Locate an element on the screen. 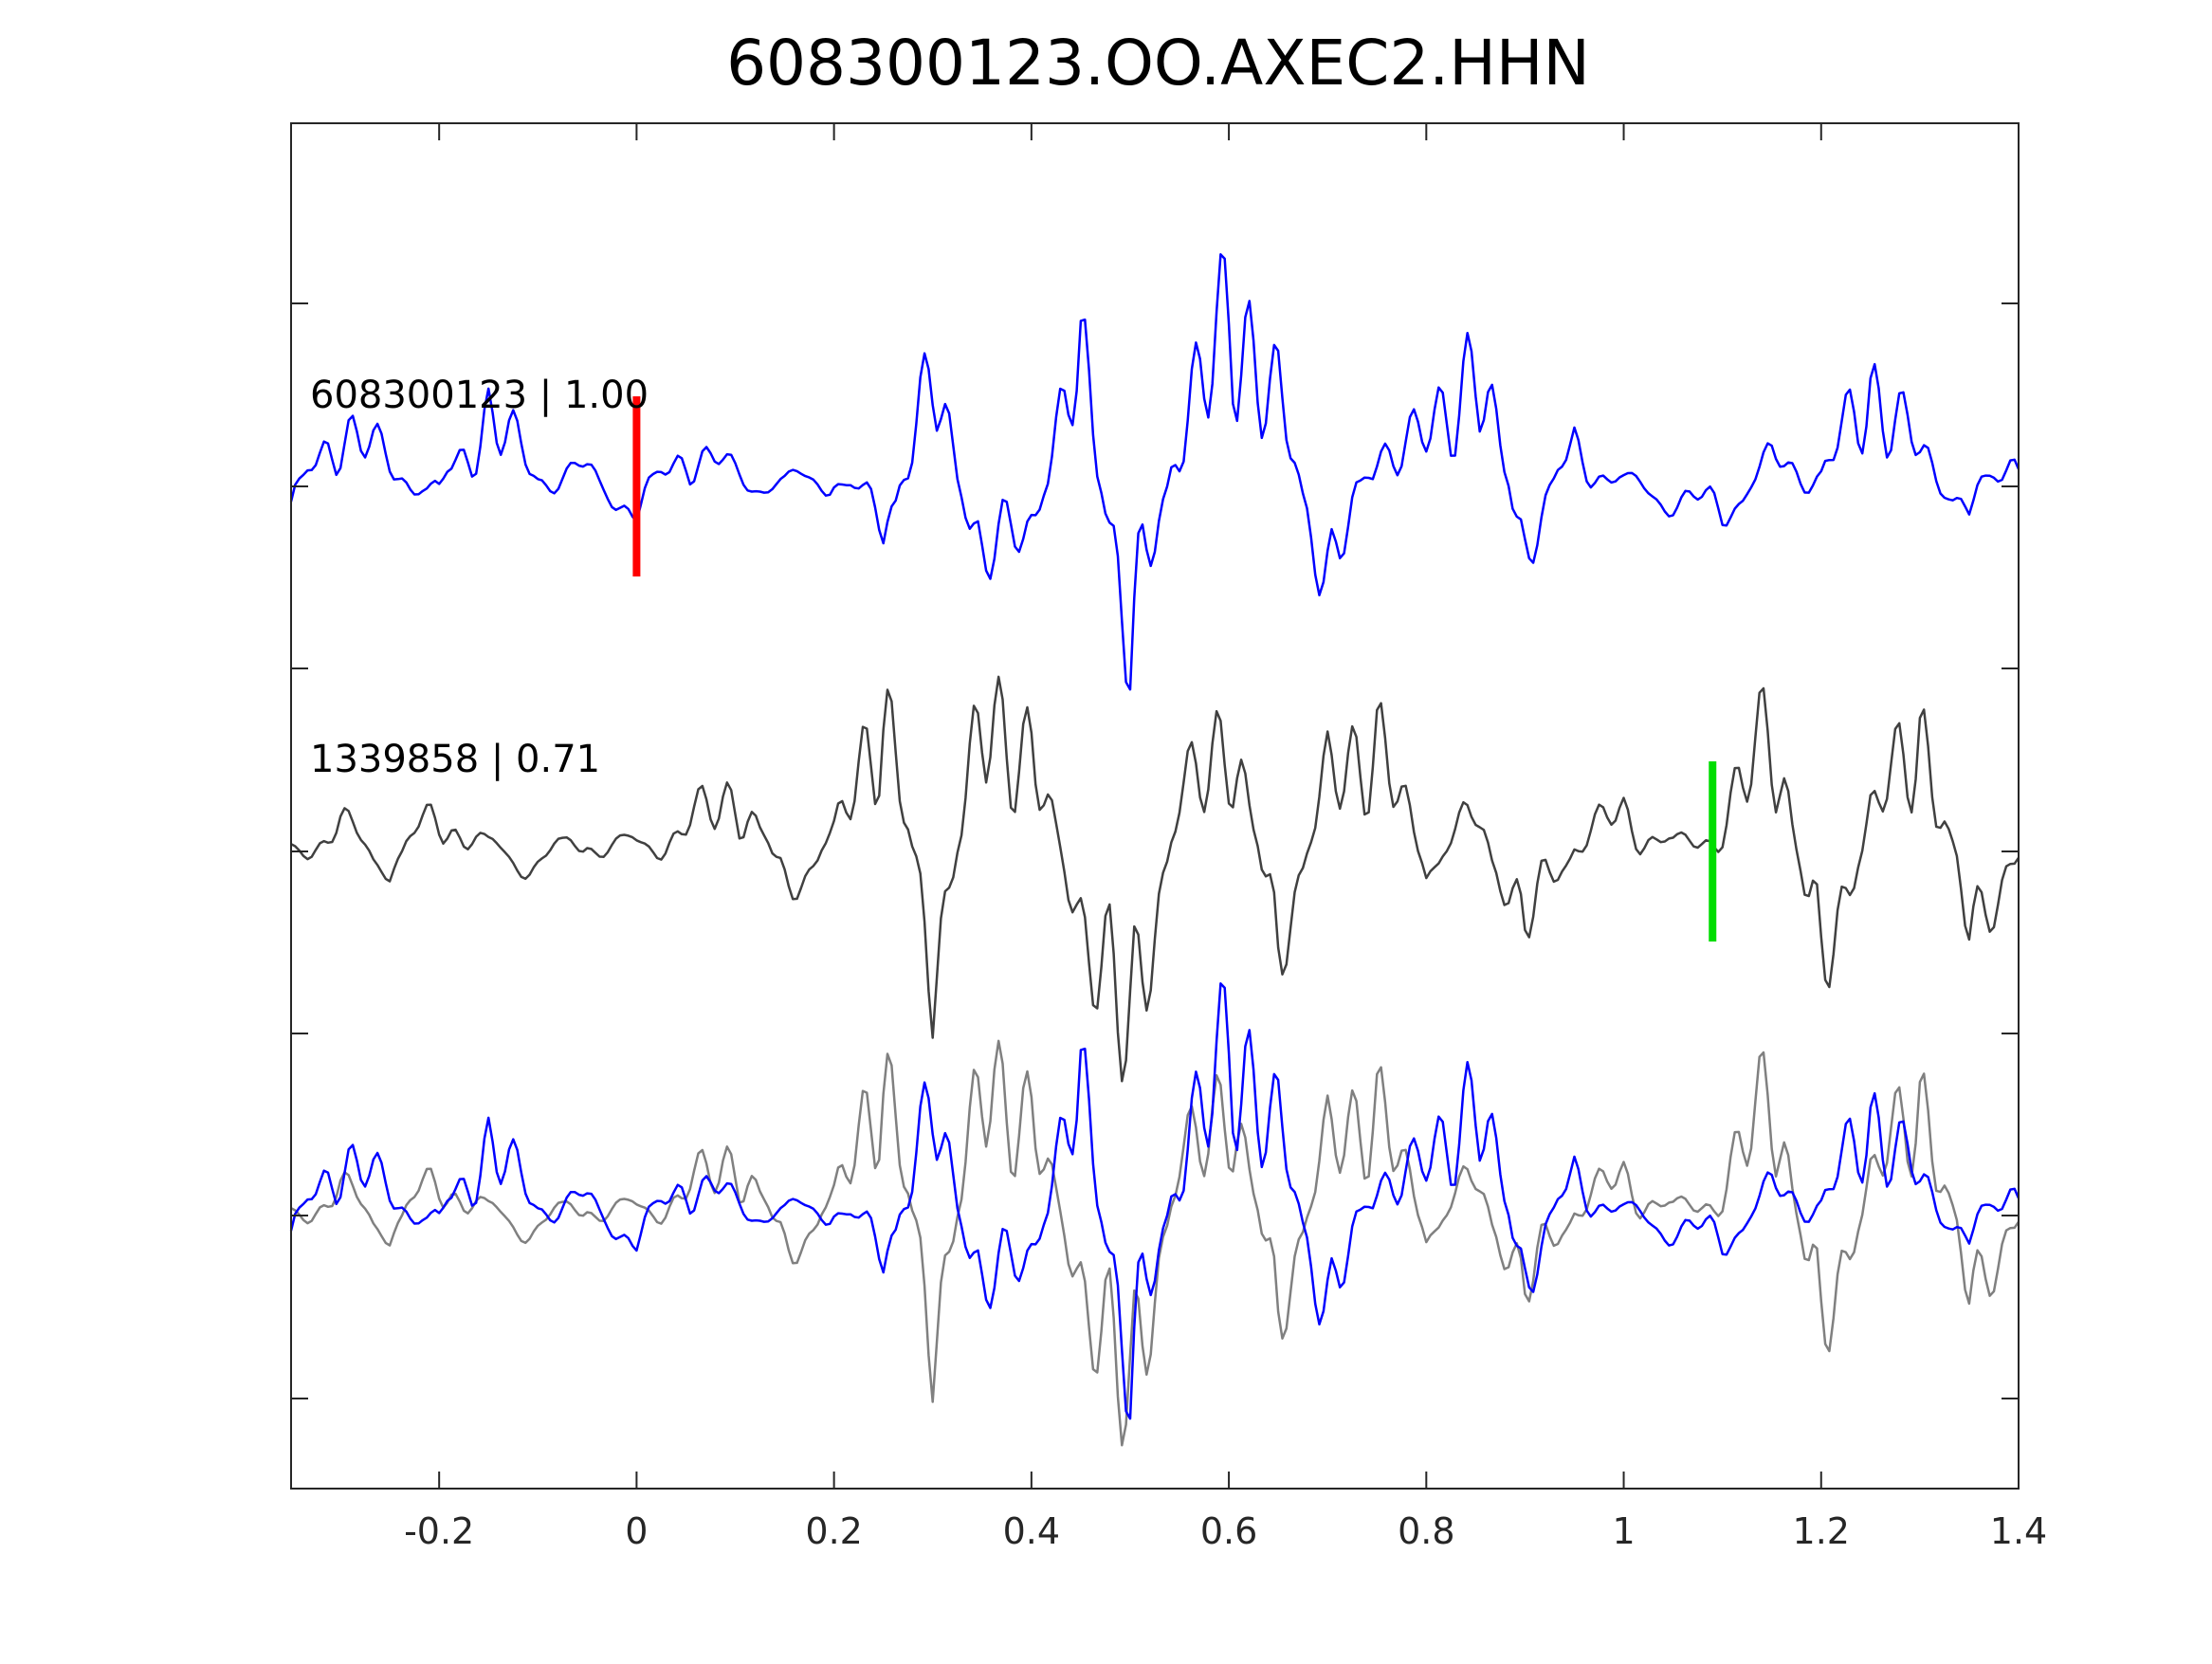  x-tick-label: 0.6 is located at coordinates (1228, 1531).